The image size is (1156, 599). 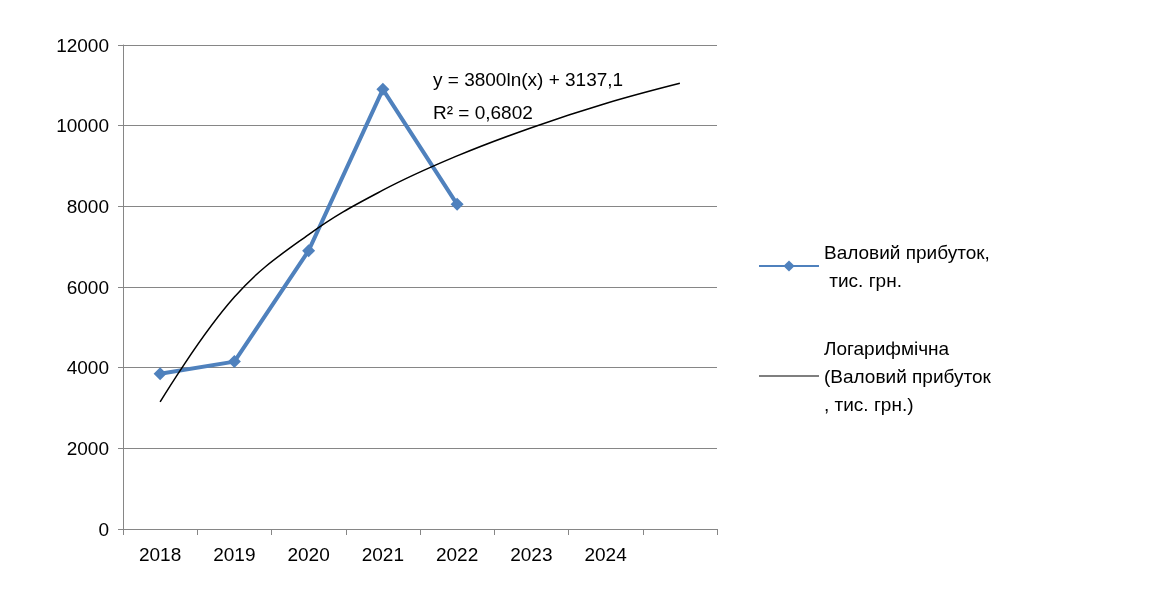 I want to click on annotation: R² = 0,6802, so click(x=483, y=112).